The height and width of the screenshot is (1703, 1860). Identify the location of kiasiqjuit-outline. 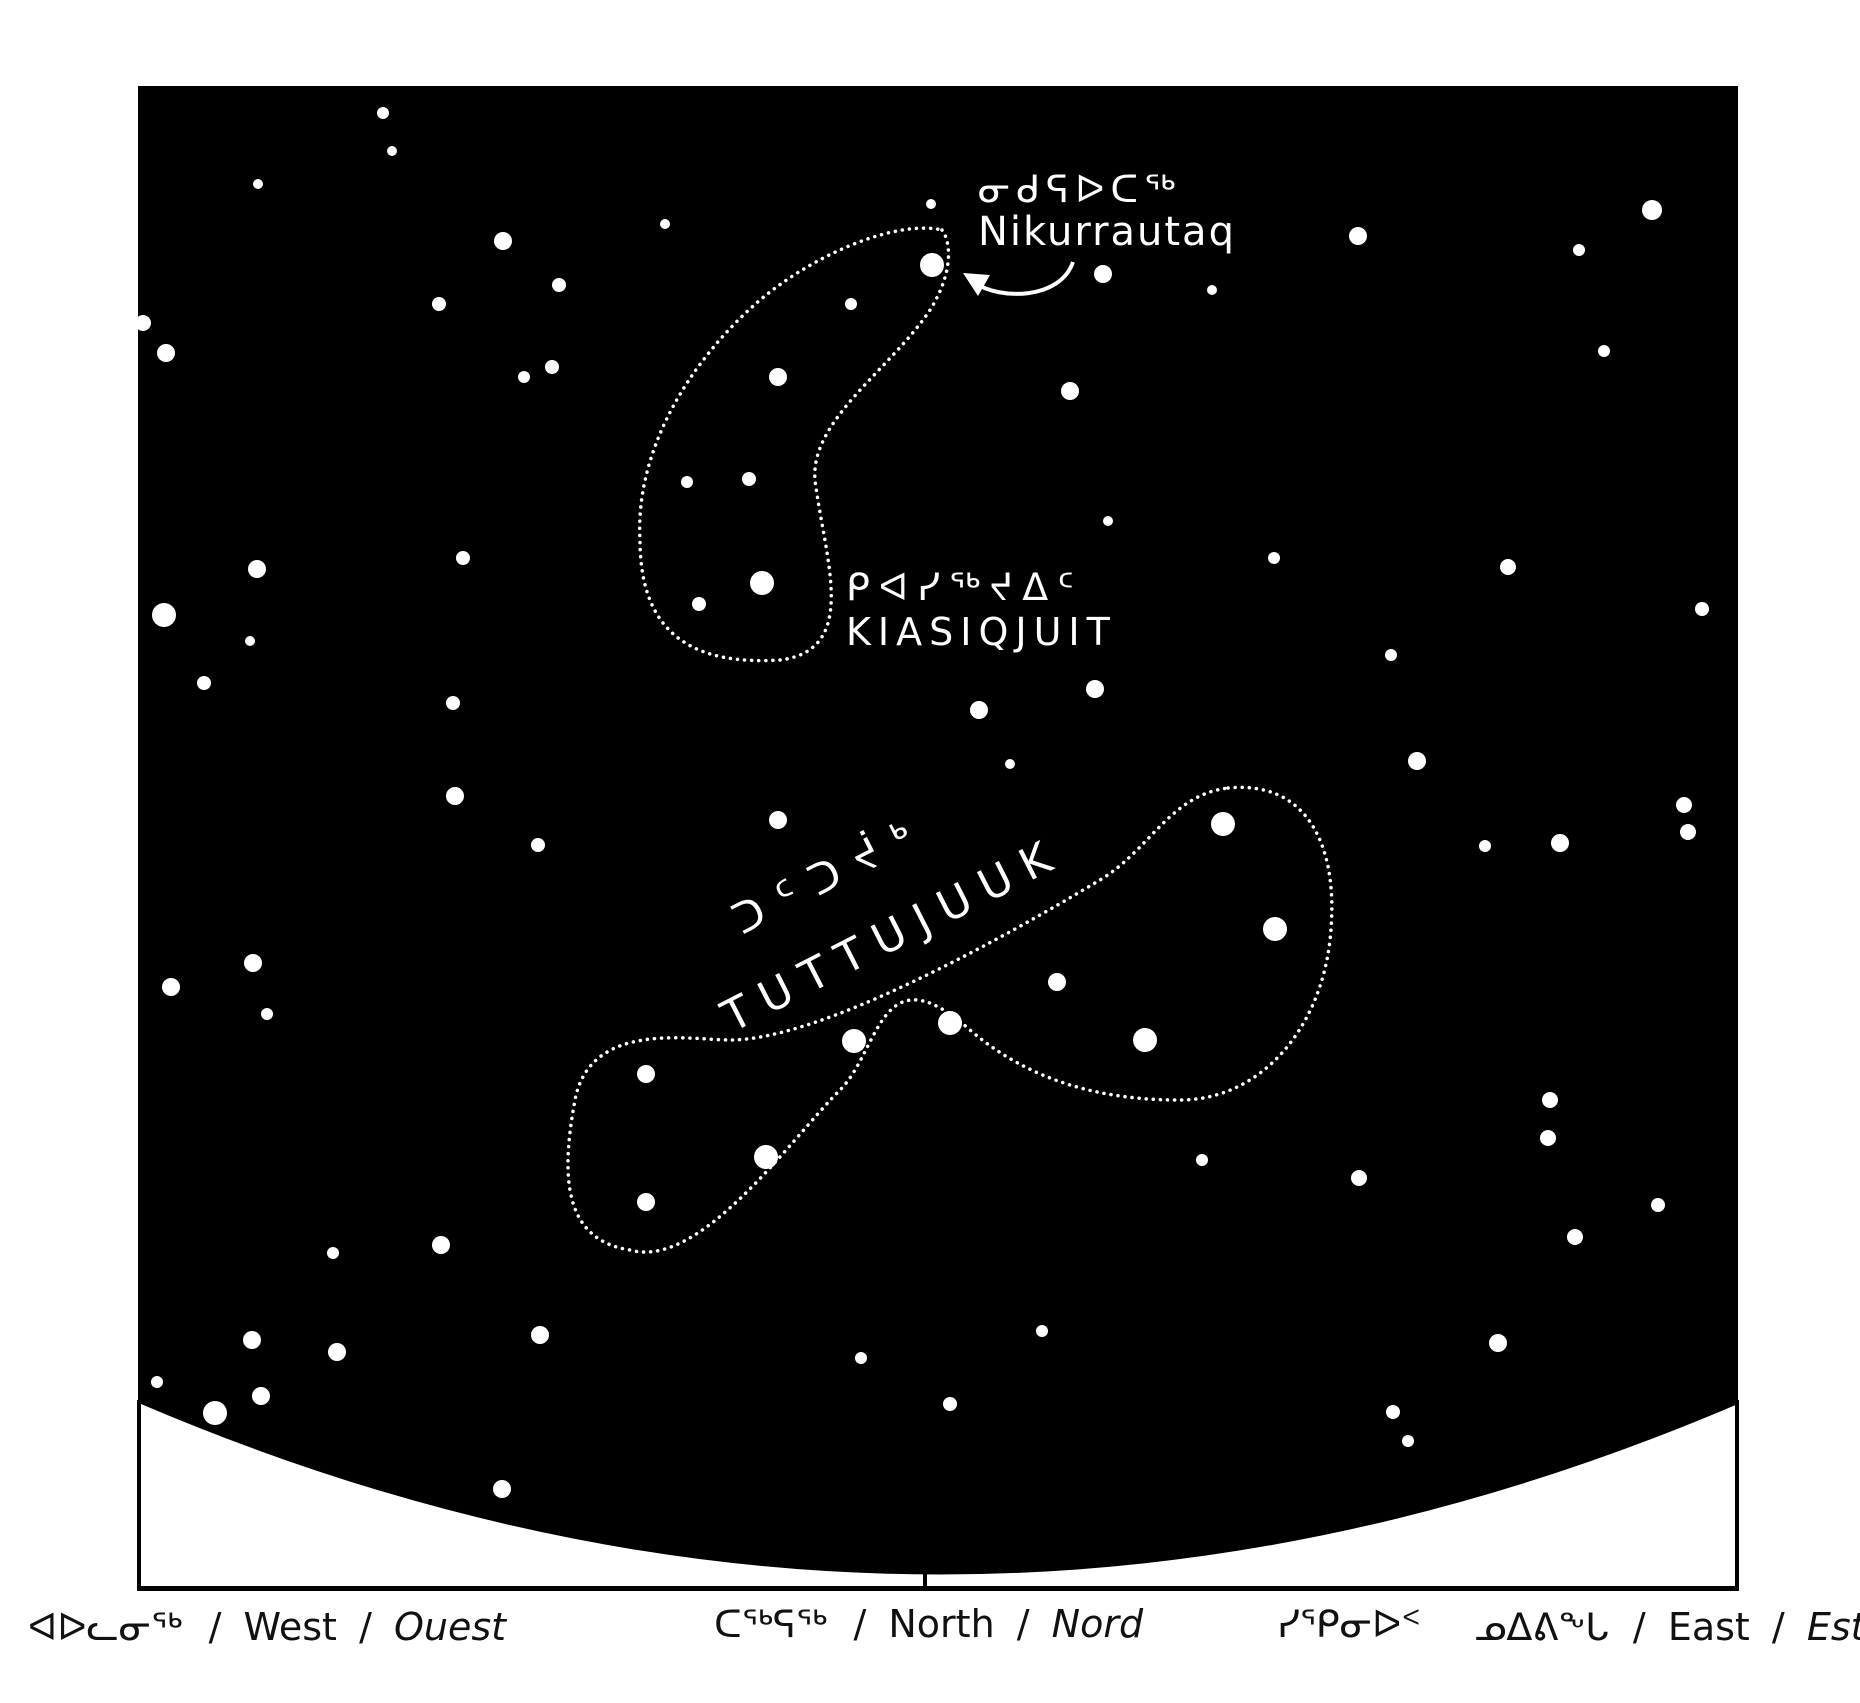
(794, 444).